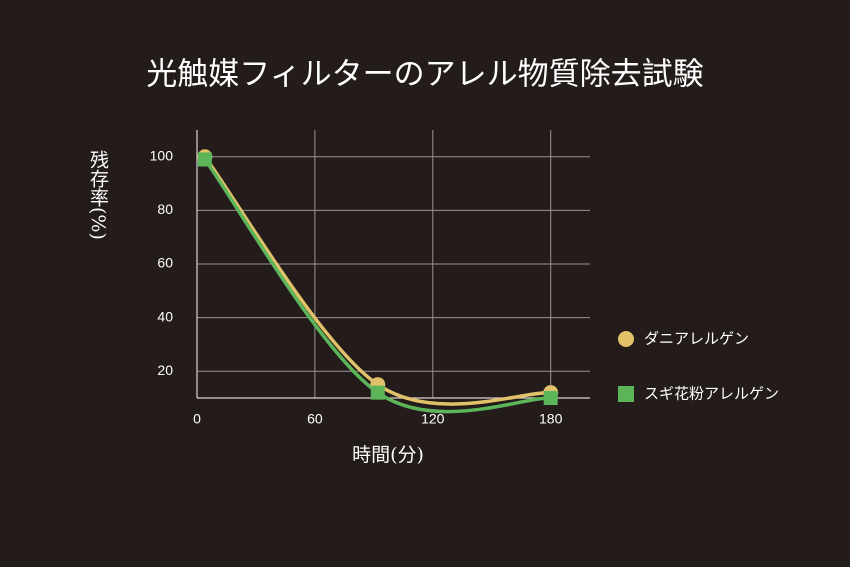  What do you see at coordinates (711, 394) in the screenshot?
I see `legend-label: スギ花粉アレルゲン` at bounding box center [711, 394].